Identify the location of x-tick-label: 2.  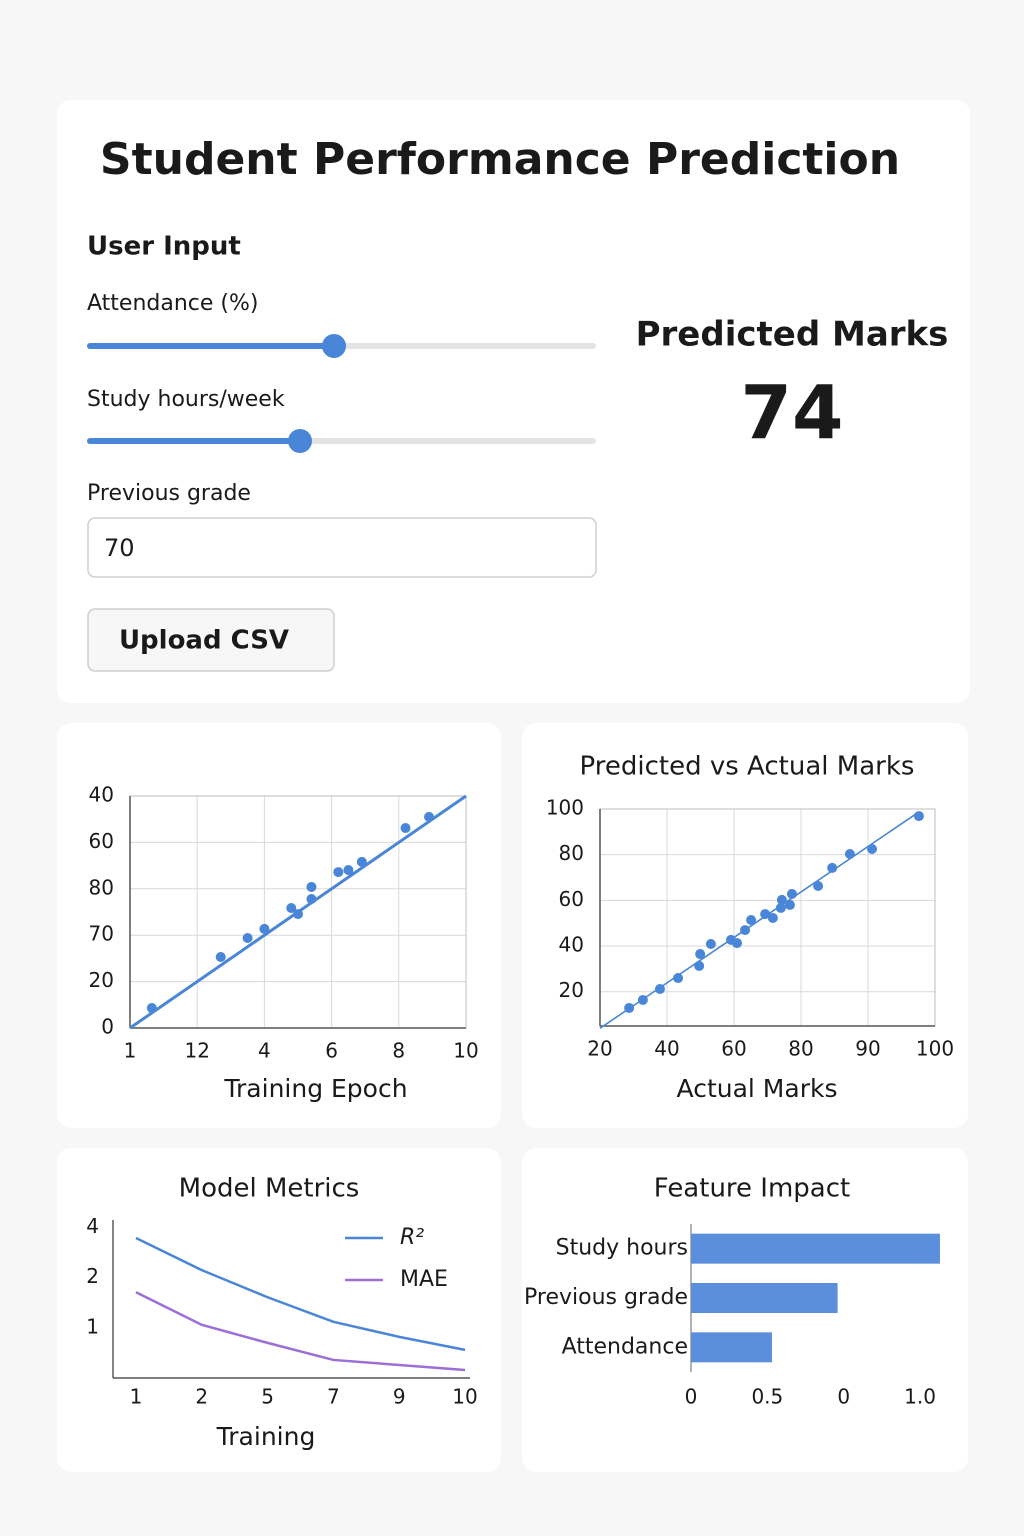
(201, 1397).